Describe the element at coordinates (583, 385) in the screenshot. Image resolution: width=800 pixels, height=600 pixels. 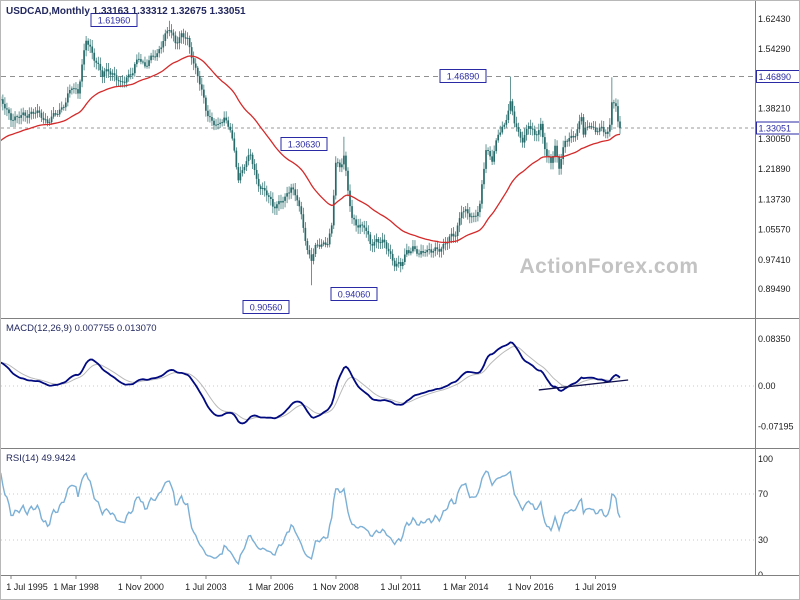
I see `macd-trendline` at that location.